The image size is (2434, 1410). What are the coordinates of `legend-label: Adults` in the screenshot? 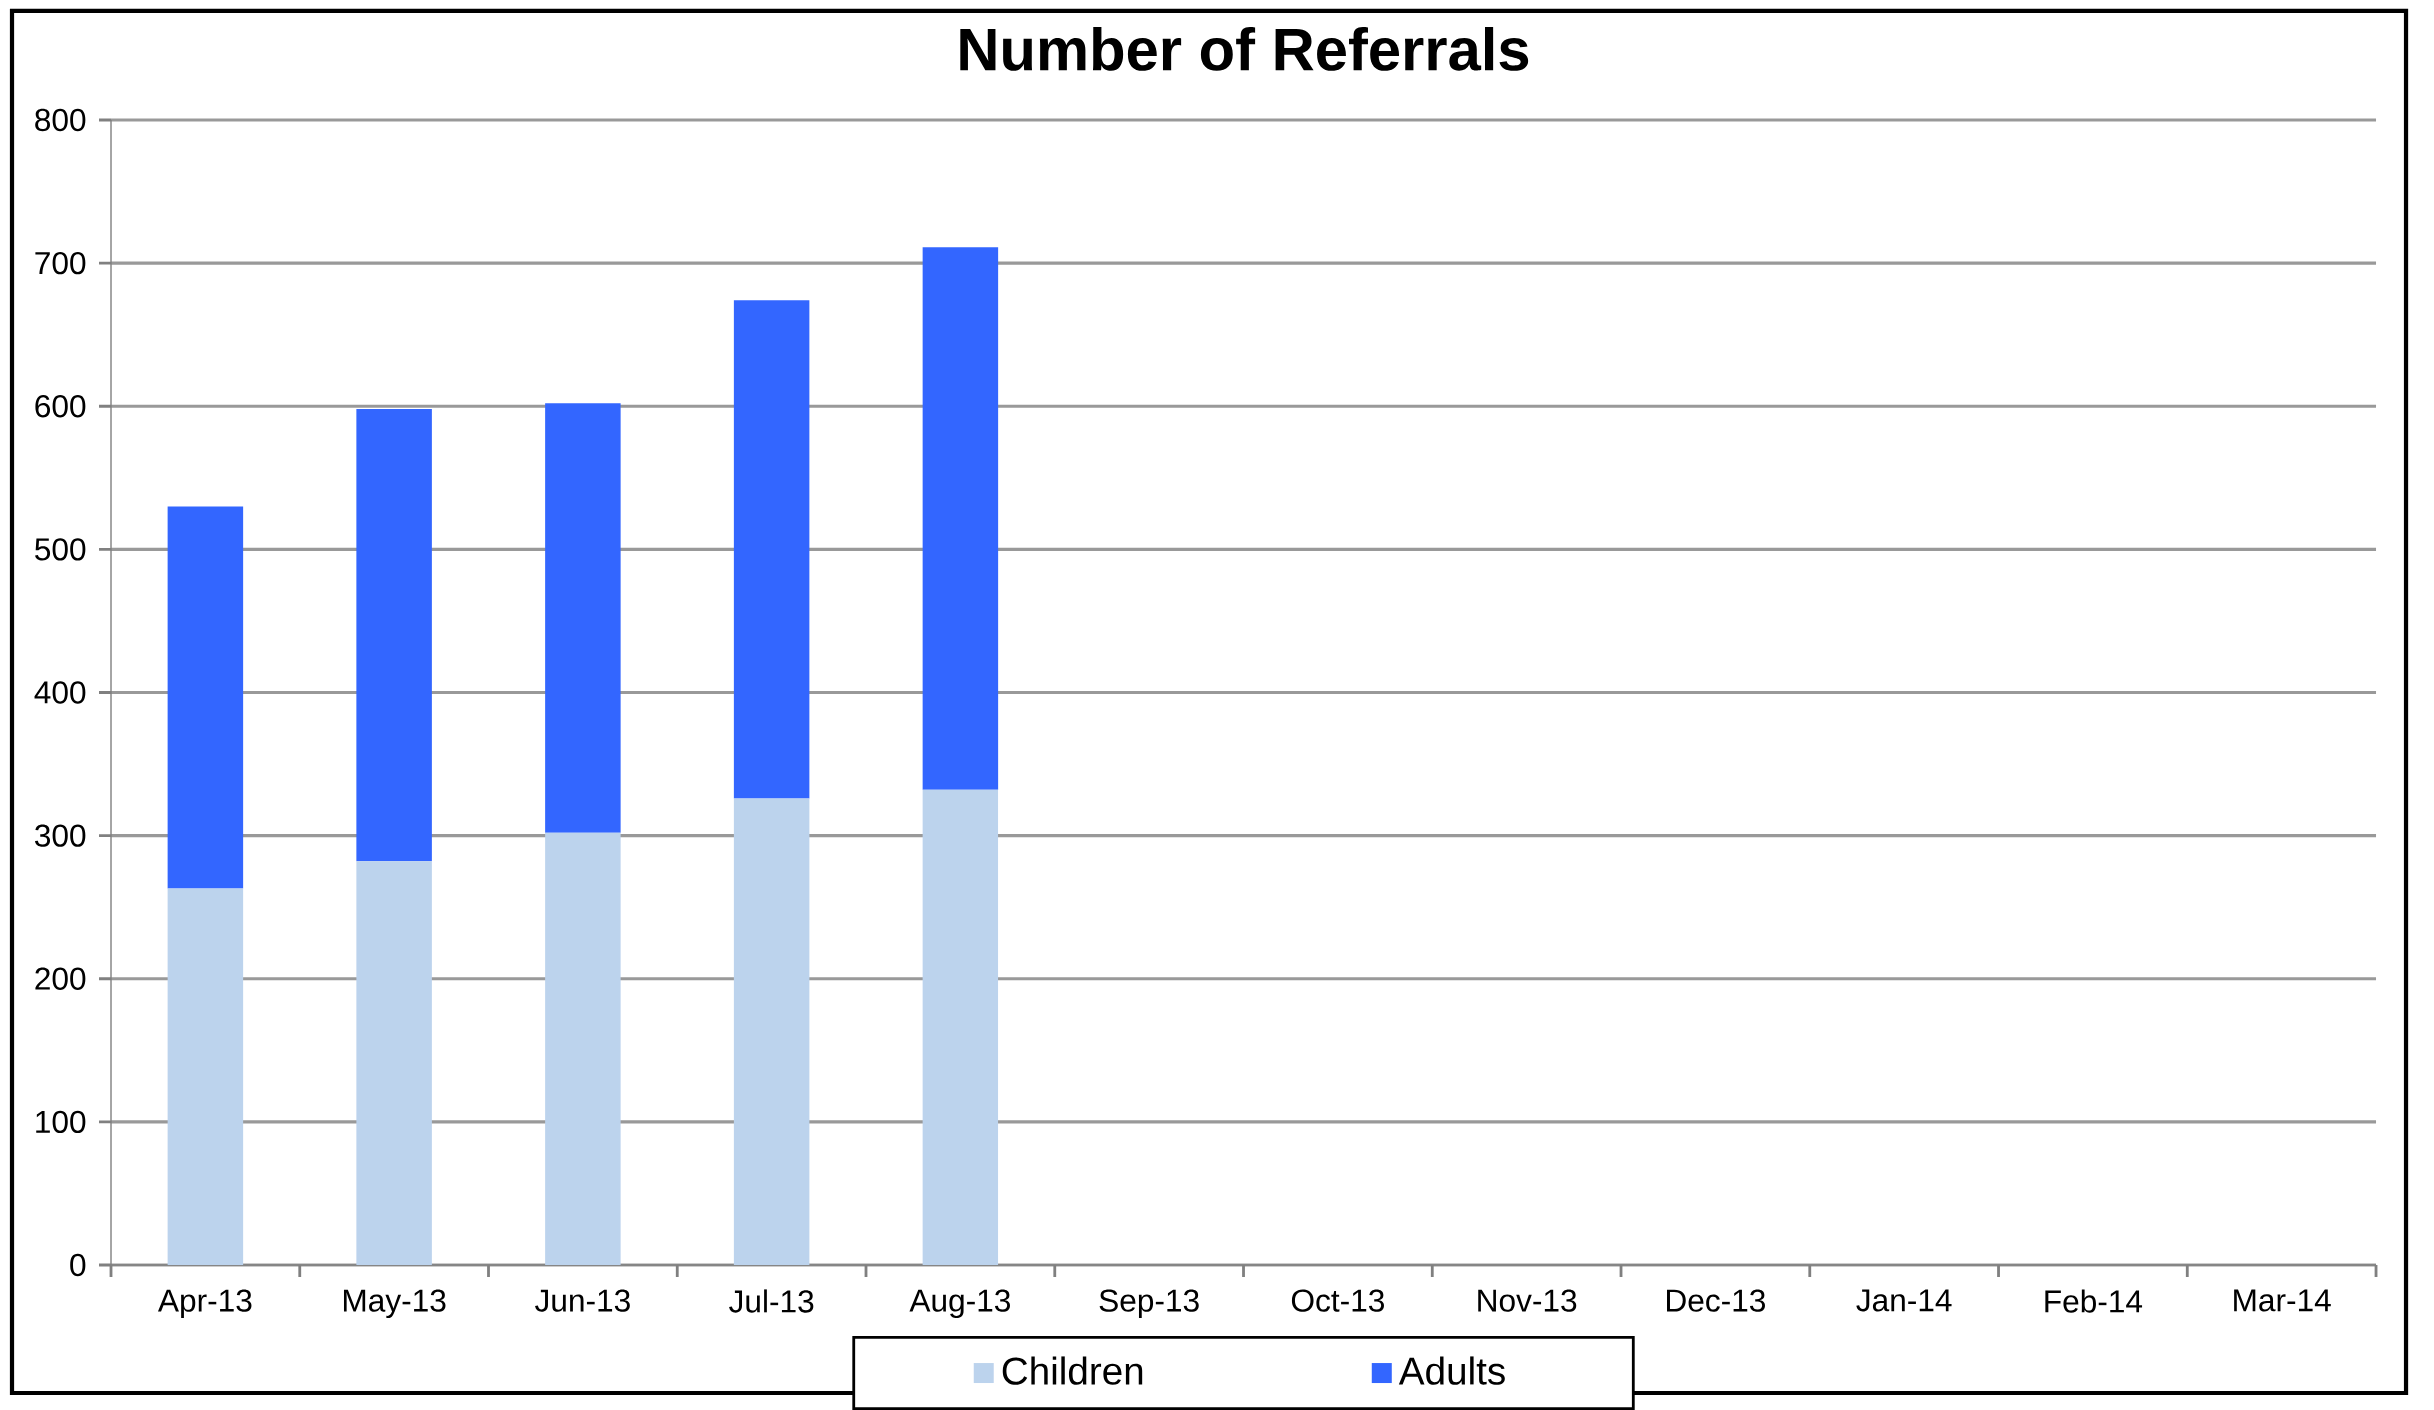 It's located at (1451, 1370).